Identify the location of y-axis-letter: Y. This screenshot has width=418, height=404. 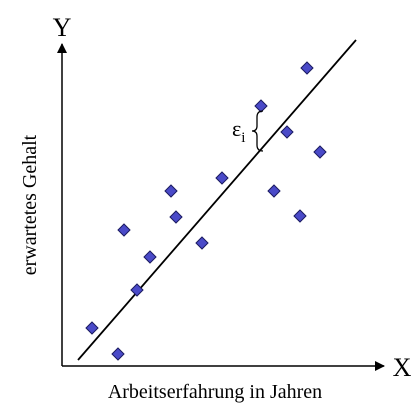
(62, 27).